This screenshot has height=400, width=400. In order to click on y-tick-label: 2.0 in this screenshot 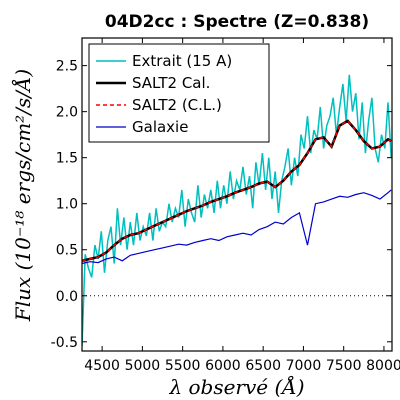, I will do `click(67, 113)`.